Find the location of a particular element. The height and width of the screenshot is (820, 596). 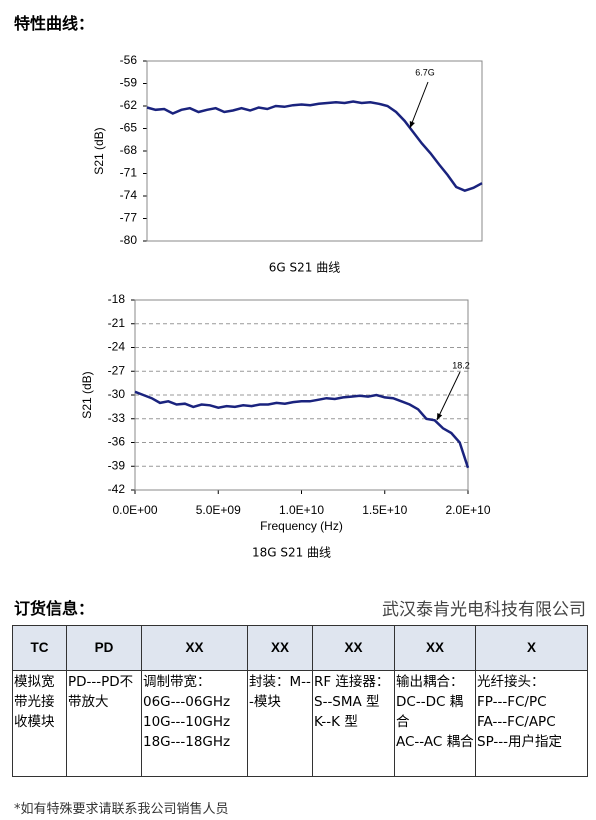

table-cell: 输出耦合： DC--DC 耦合 AC--AC 耦合 is located at coordinates (435, 723).